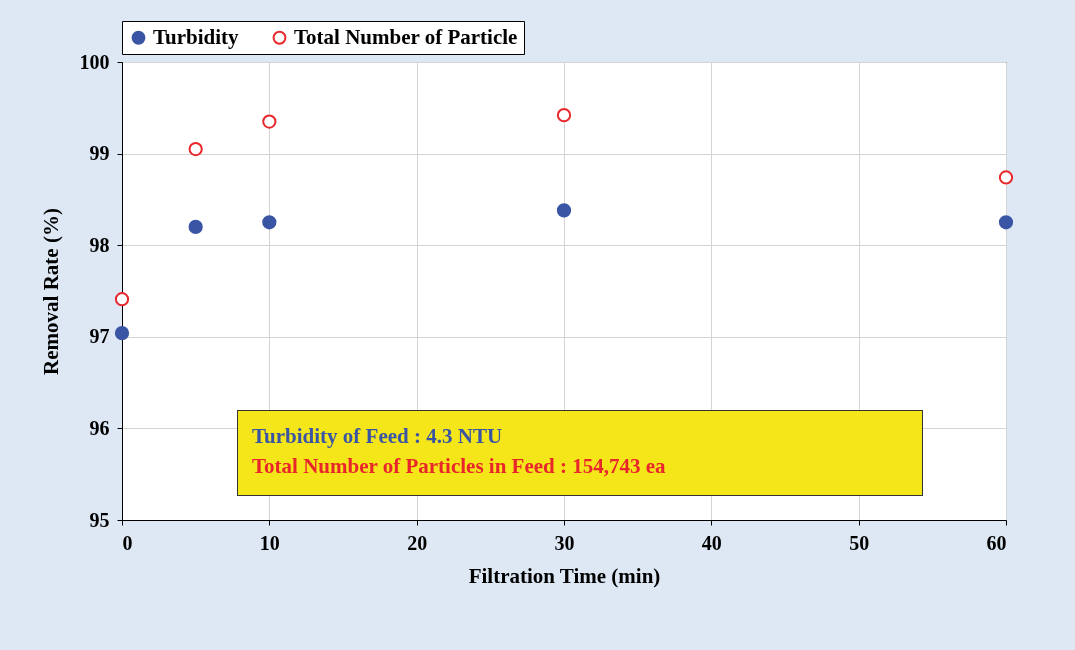  What do you see at coordinates (417, 542) in the screenshot?
I see `x-tick-label: 20` at bounding box center [417, 542].